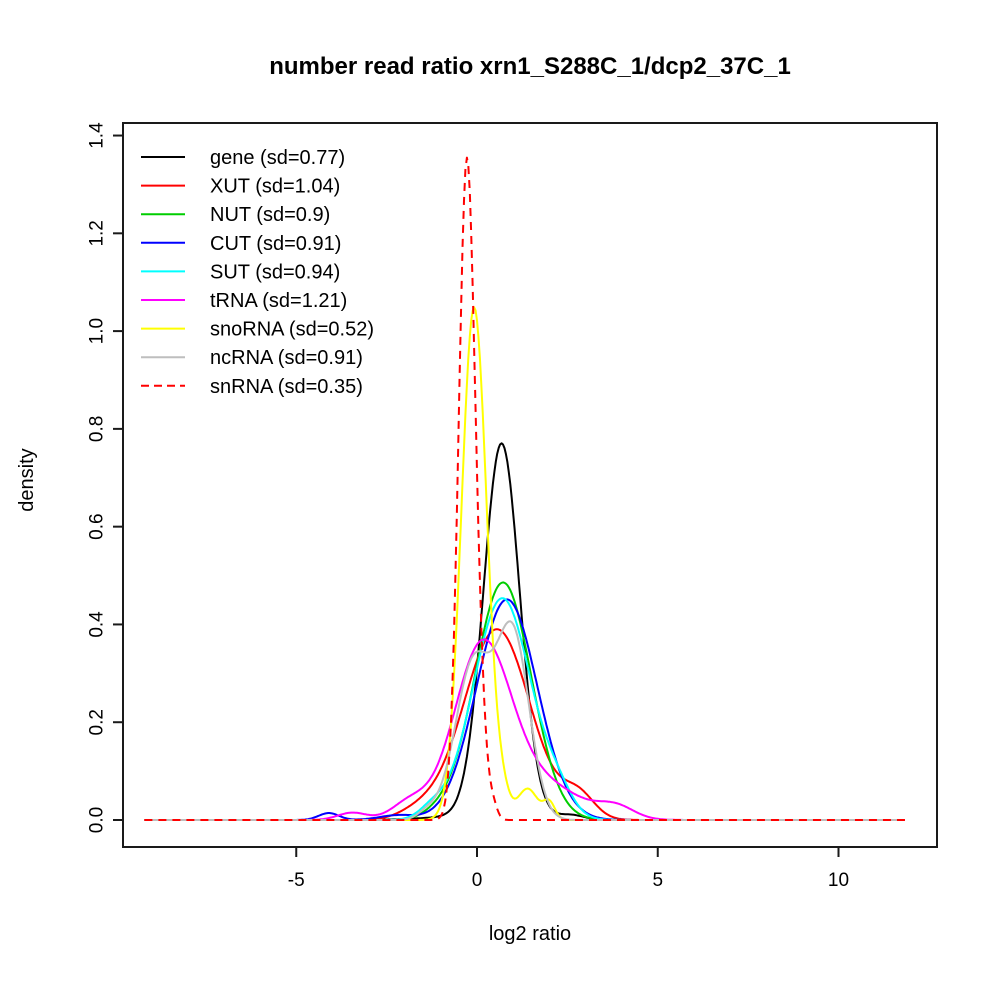  What do you see at coordinates (97, 135) in the screenshot?
I see `y-tick-label: 1.4` at bounding box center [97, 135].